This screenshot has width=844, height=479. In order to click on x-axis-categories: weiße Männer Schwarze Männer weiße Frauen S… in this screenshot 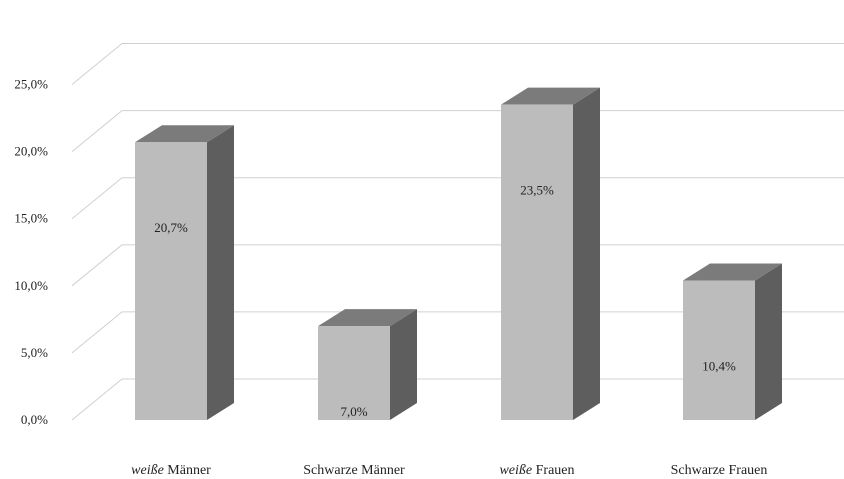, I will do `click(449, 470)`.